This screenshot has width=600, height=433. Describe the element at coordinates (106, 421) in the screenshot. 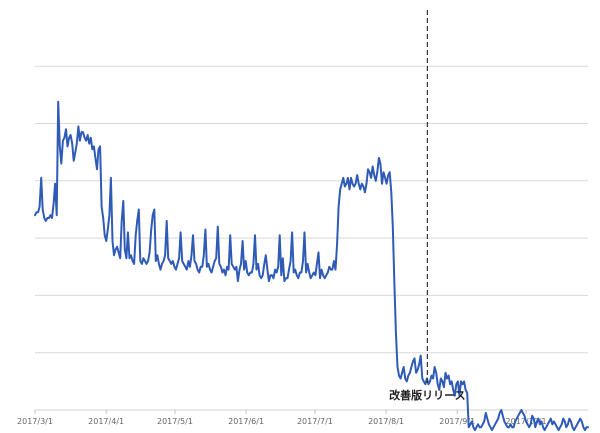

I see `x-tick-label: 2017/4/1` at that location.